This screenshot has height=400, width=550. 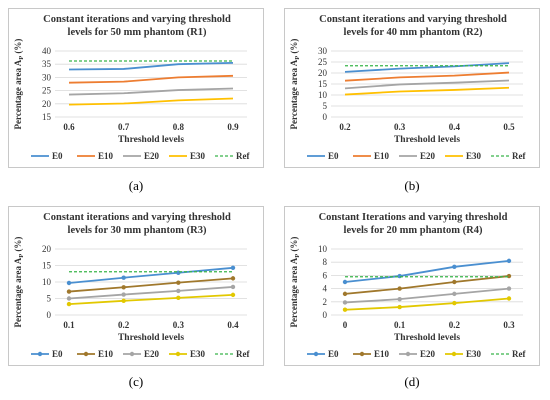 What do you see at coordinates (47, 51) in the screenshot?
I see `y-tick-label: 40` at bounding box center [47, 51].